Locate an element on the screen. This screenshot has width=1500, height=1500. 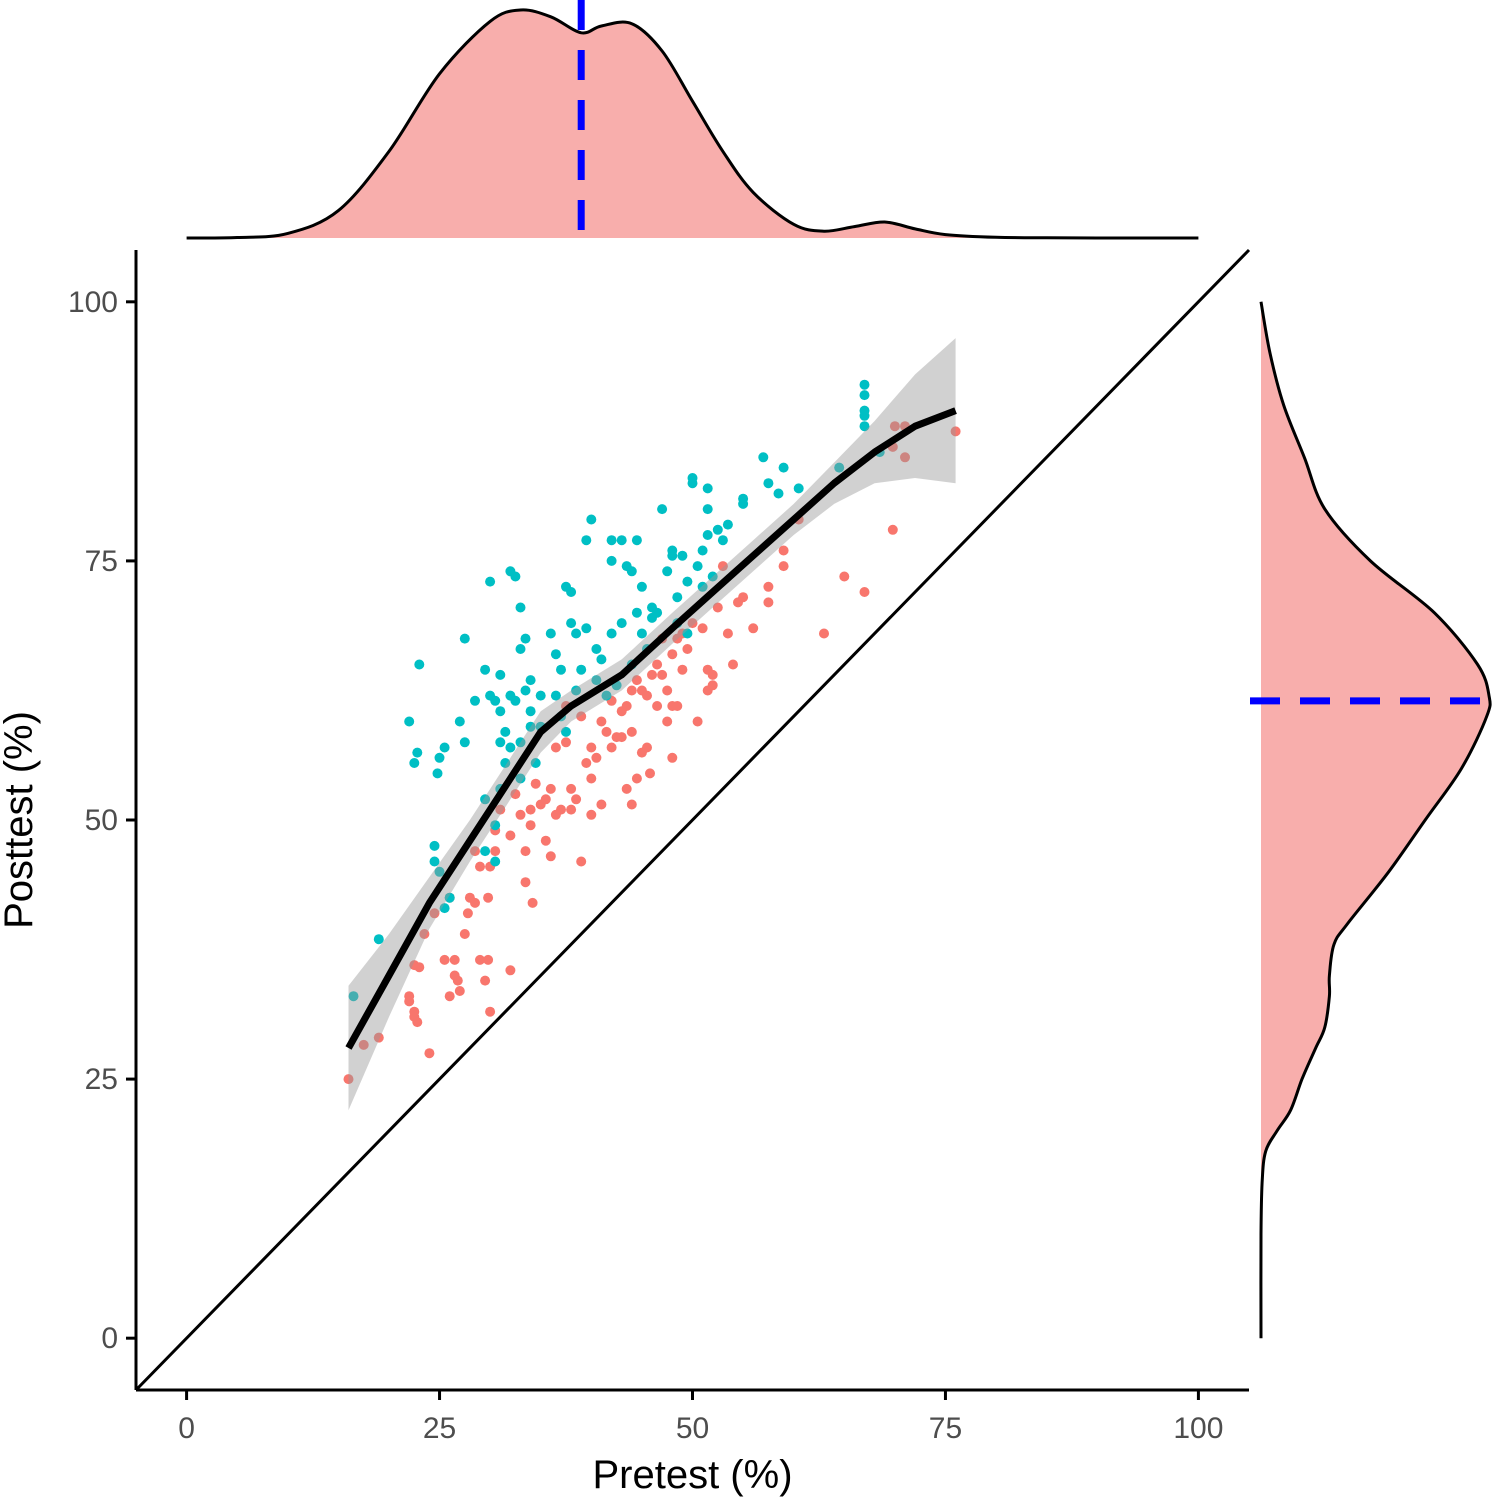
y-density-panel is located at coordinates (1375, 820).